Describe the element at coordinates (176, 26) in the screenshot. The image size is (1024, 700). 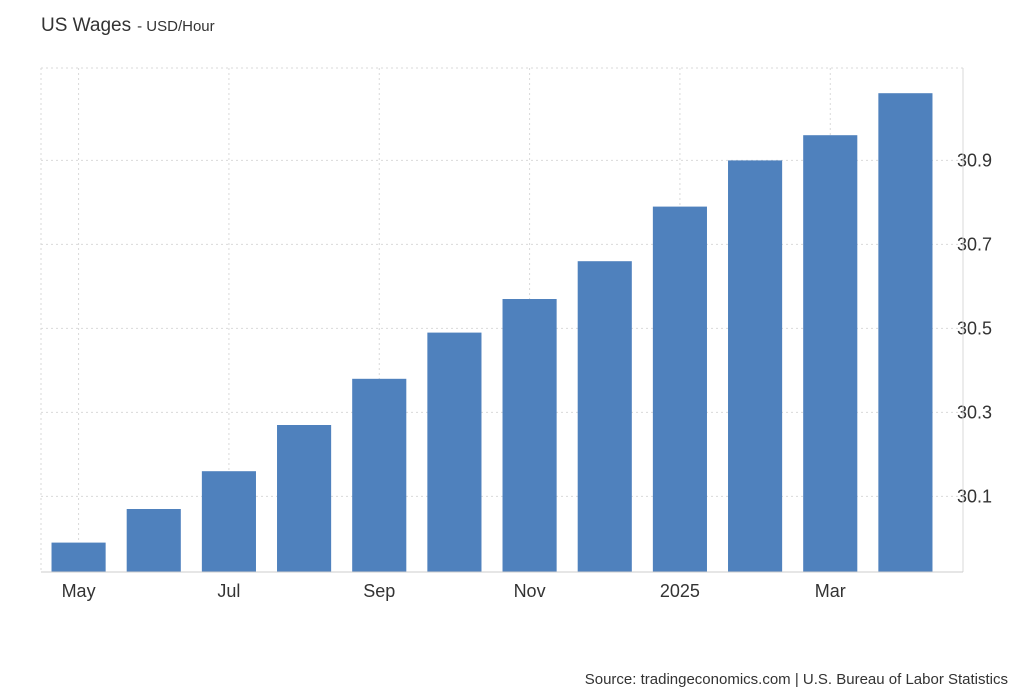
I see `chart-subtitle: - USD/Hour` at that location.